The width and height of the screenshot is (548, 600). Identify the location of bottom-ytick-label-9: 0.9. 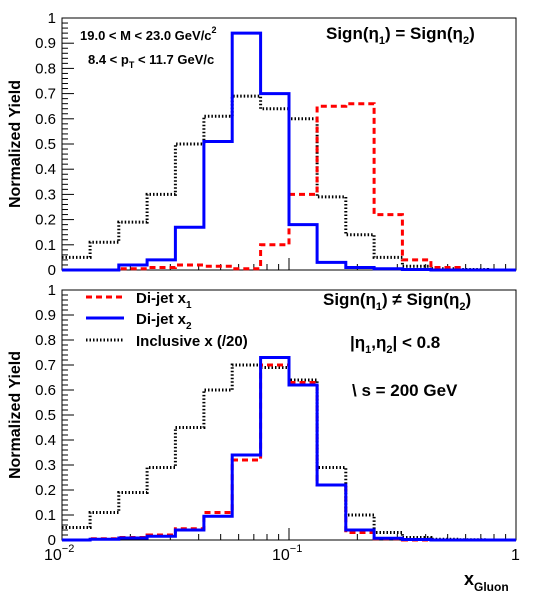
(45, 315).